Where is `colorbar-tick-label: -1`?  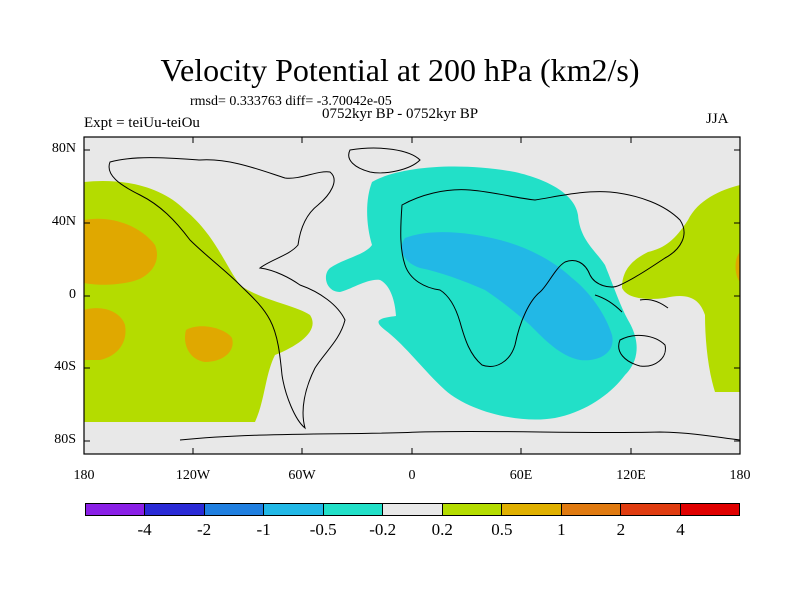
colorbar-tick-label: -1 is located at coordinates (263, 529).